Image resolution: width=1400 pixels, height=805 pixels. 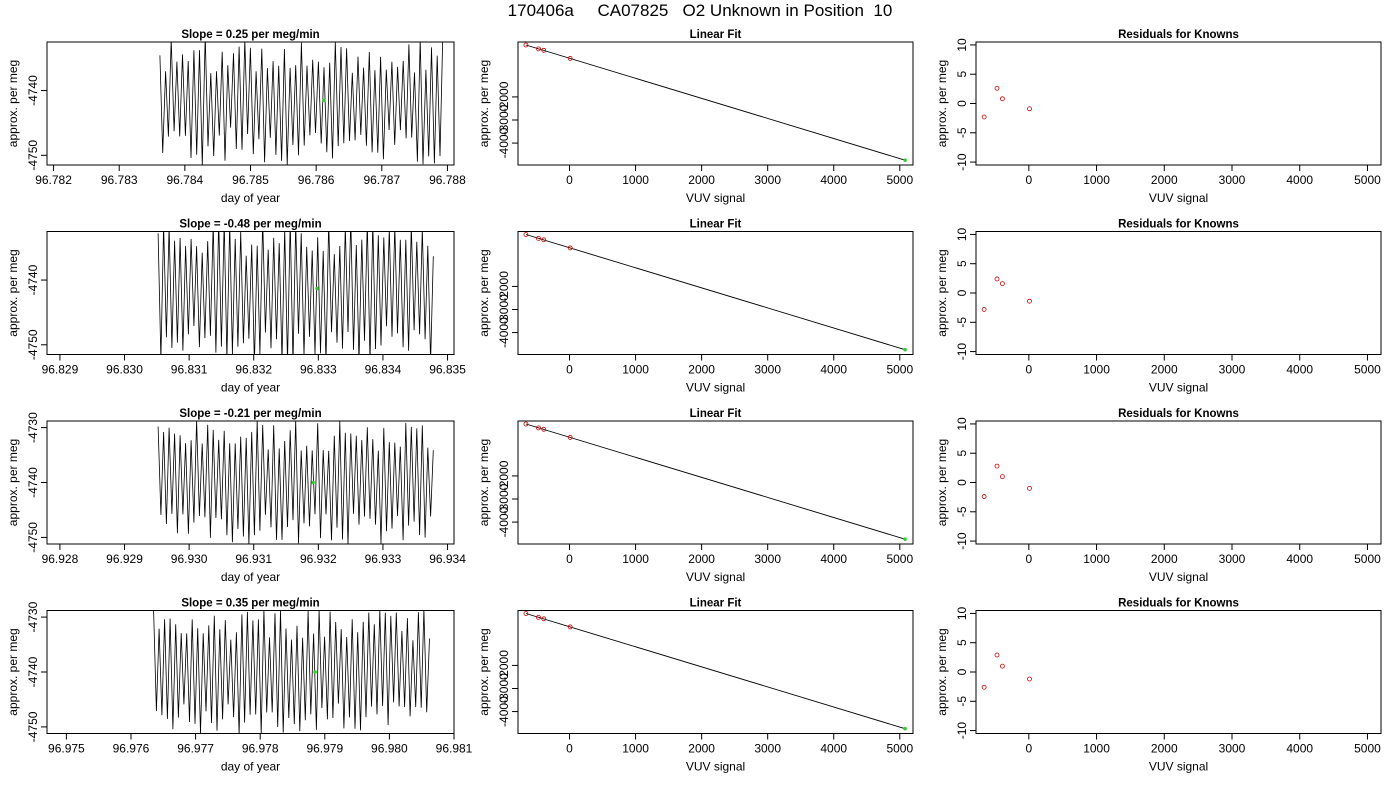 What do you see at coordinates (253, 559) in the screenshot?
I see `panel-7-x-tick-label: 96.931` at bounding box center [253, 559].